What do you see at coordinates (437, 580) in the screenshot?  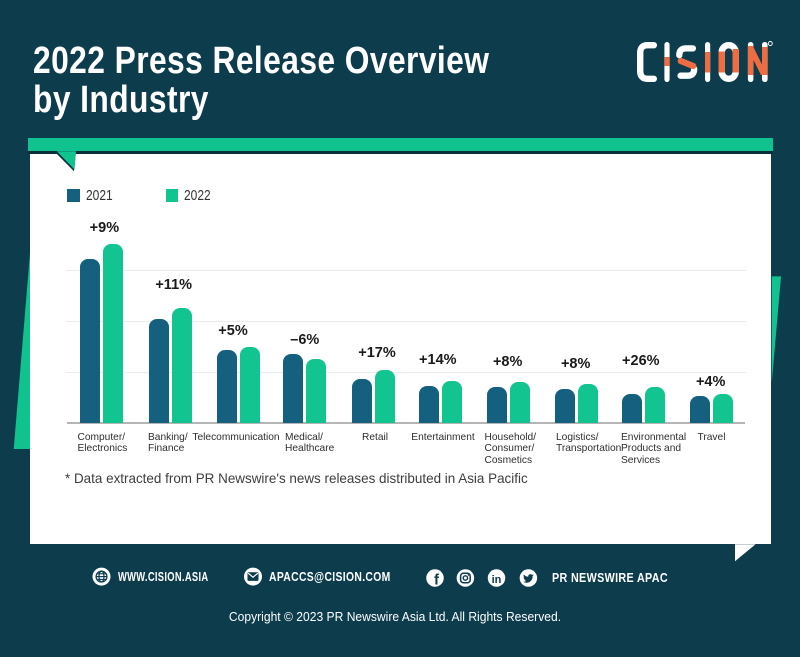 I see `svg-text: f` at bounding box center [437, 580].